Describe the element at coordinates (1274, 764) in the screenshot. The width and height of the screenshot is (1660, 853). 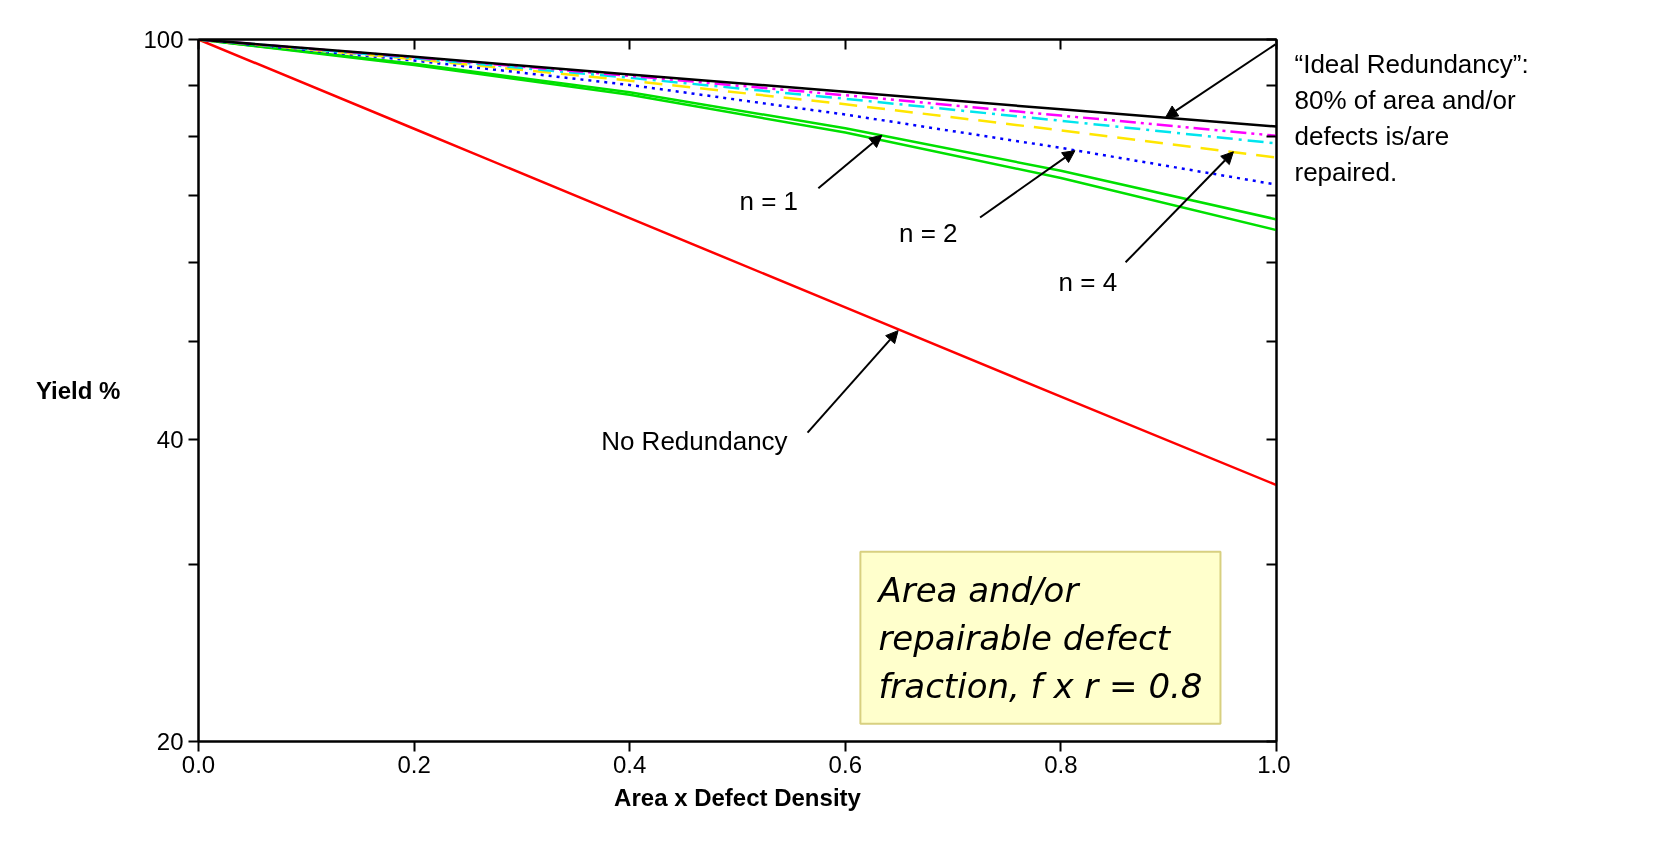
I see `x-tick-label: 1.0` at that location.